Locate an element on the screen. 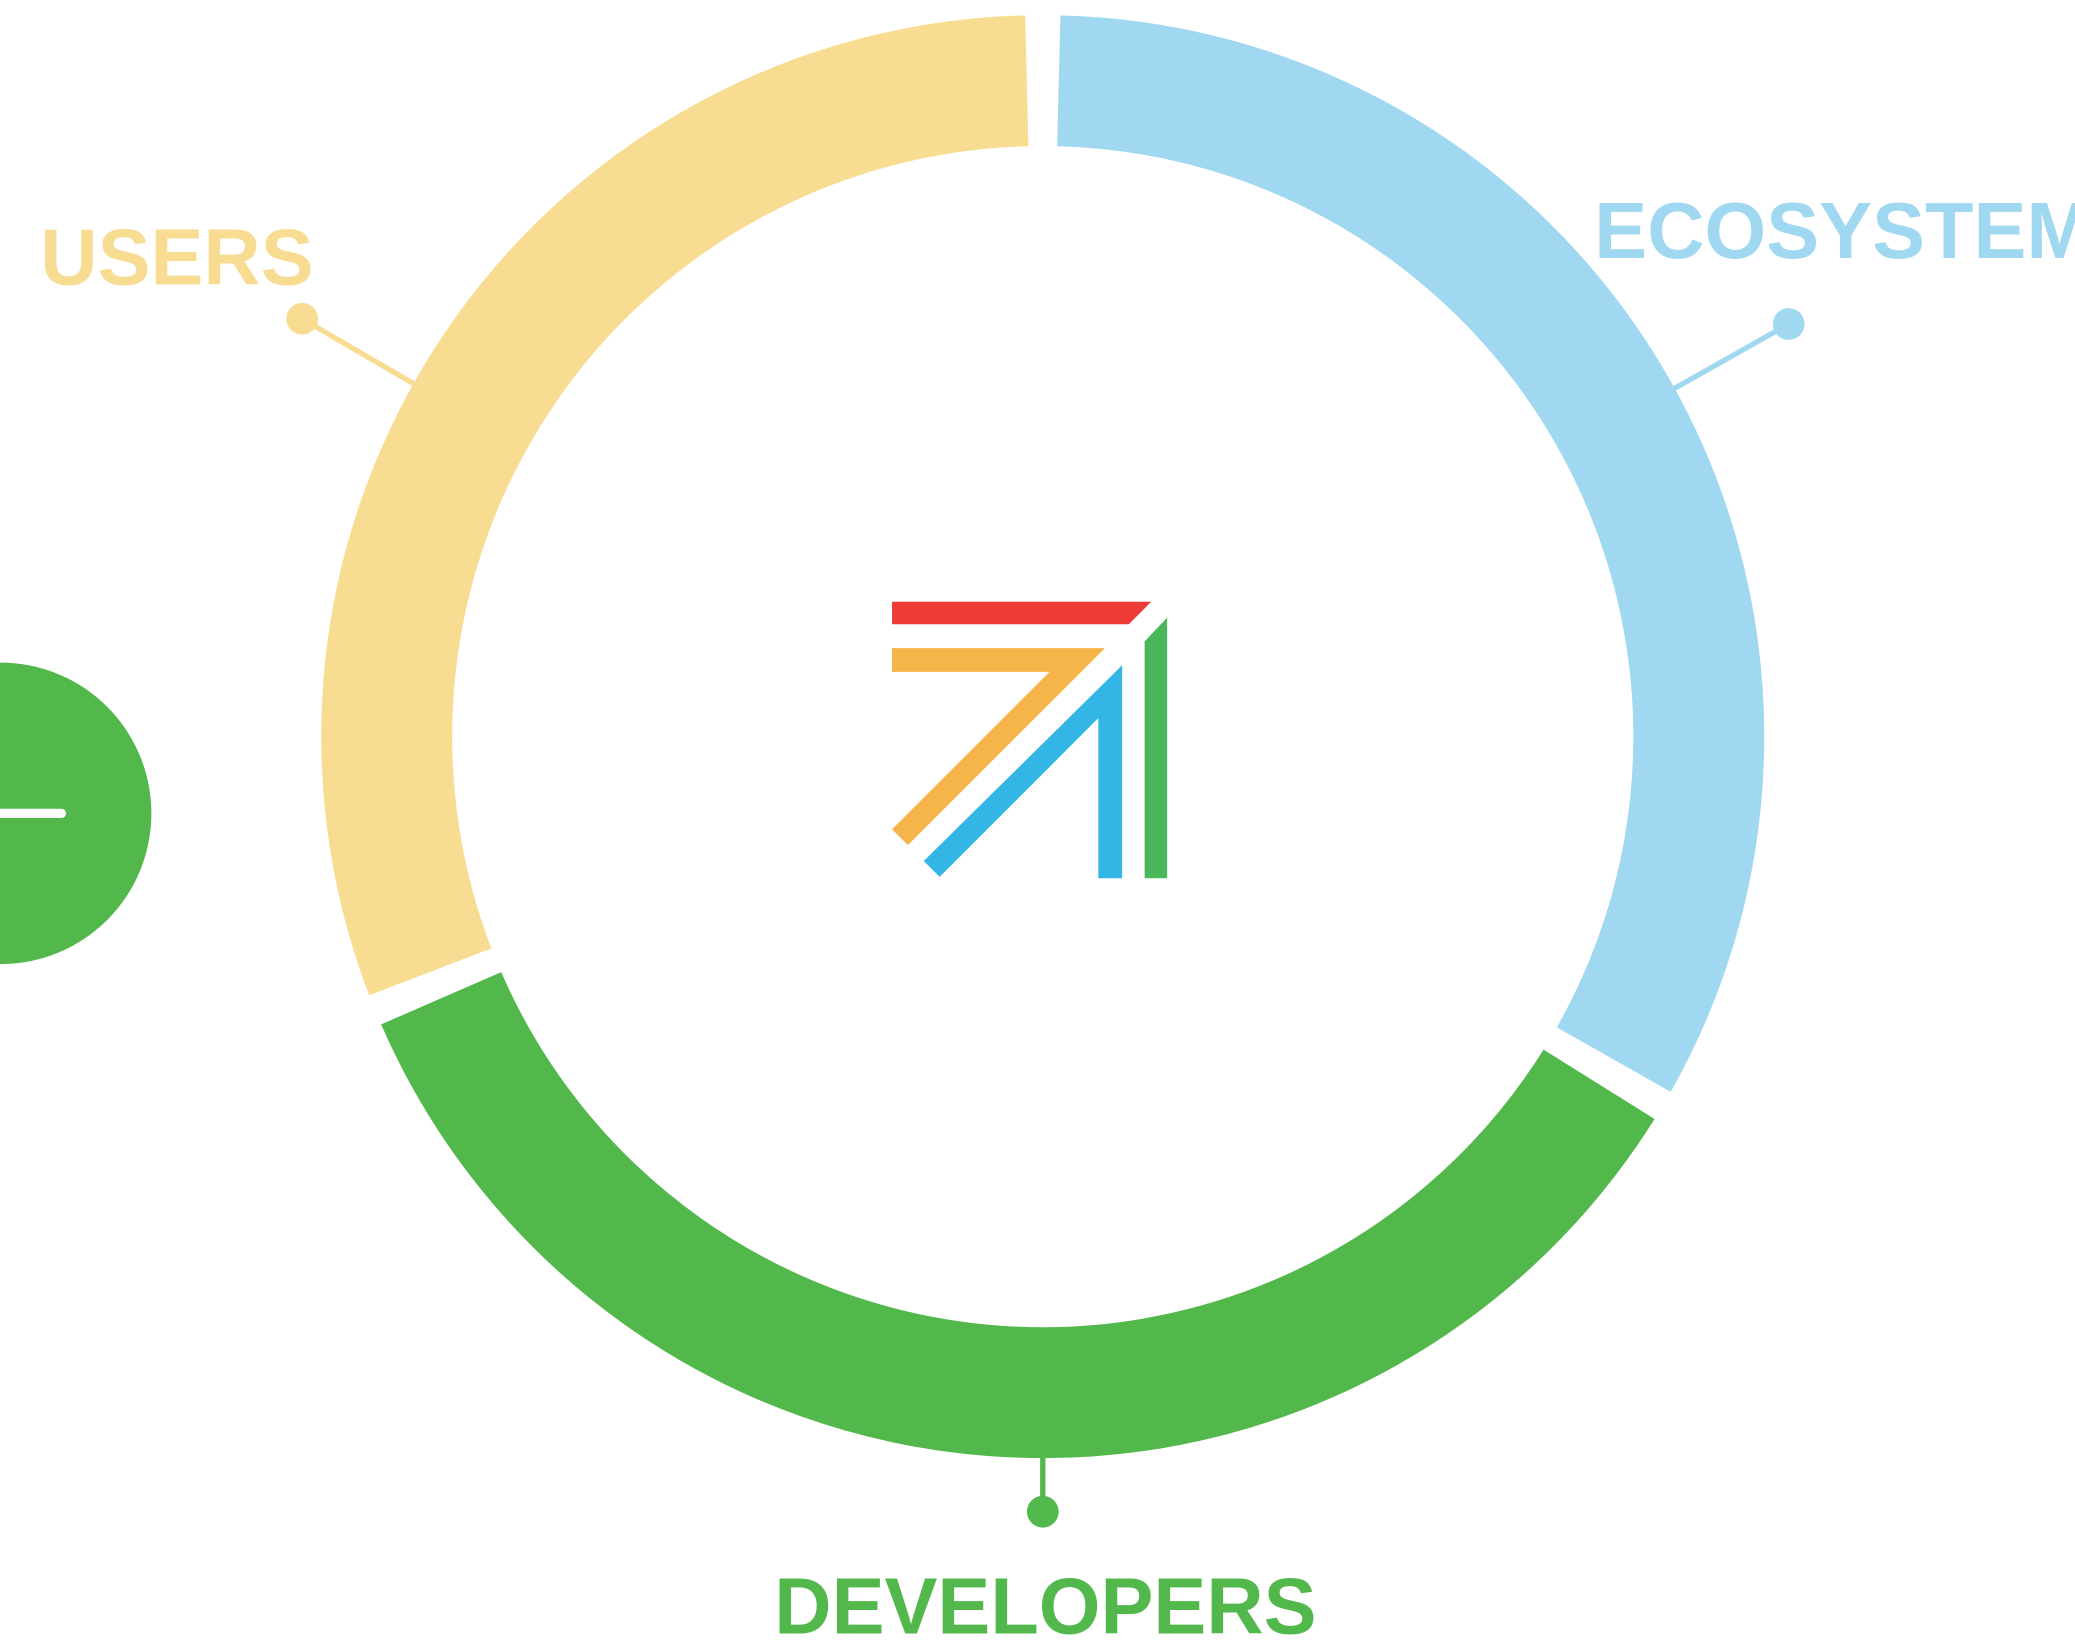  logo is located at coordinates (1030, 740).